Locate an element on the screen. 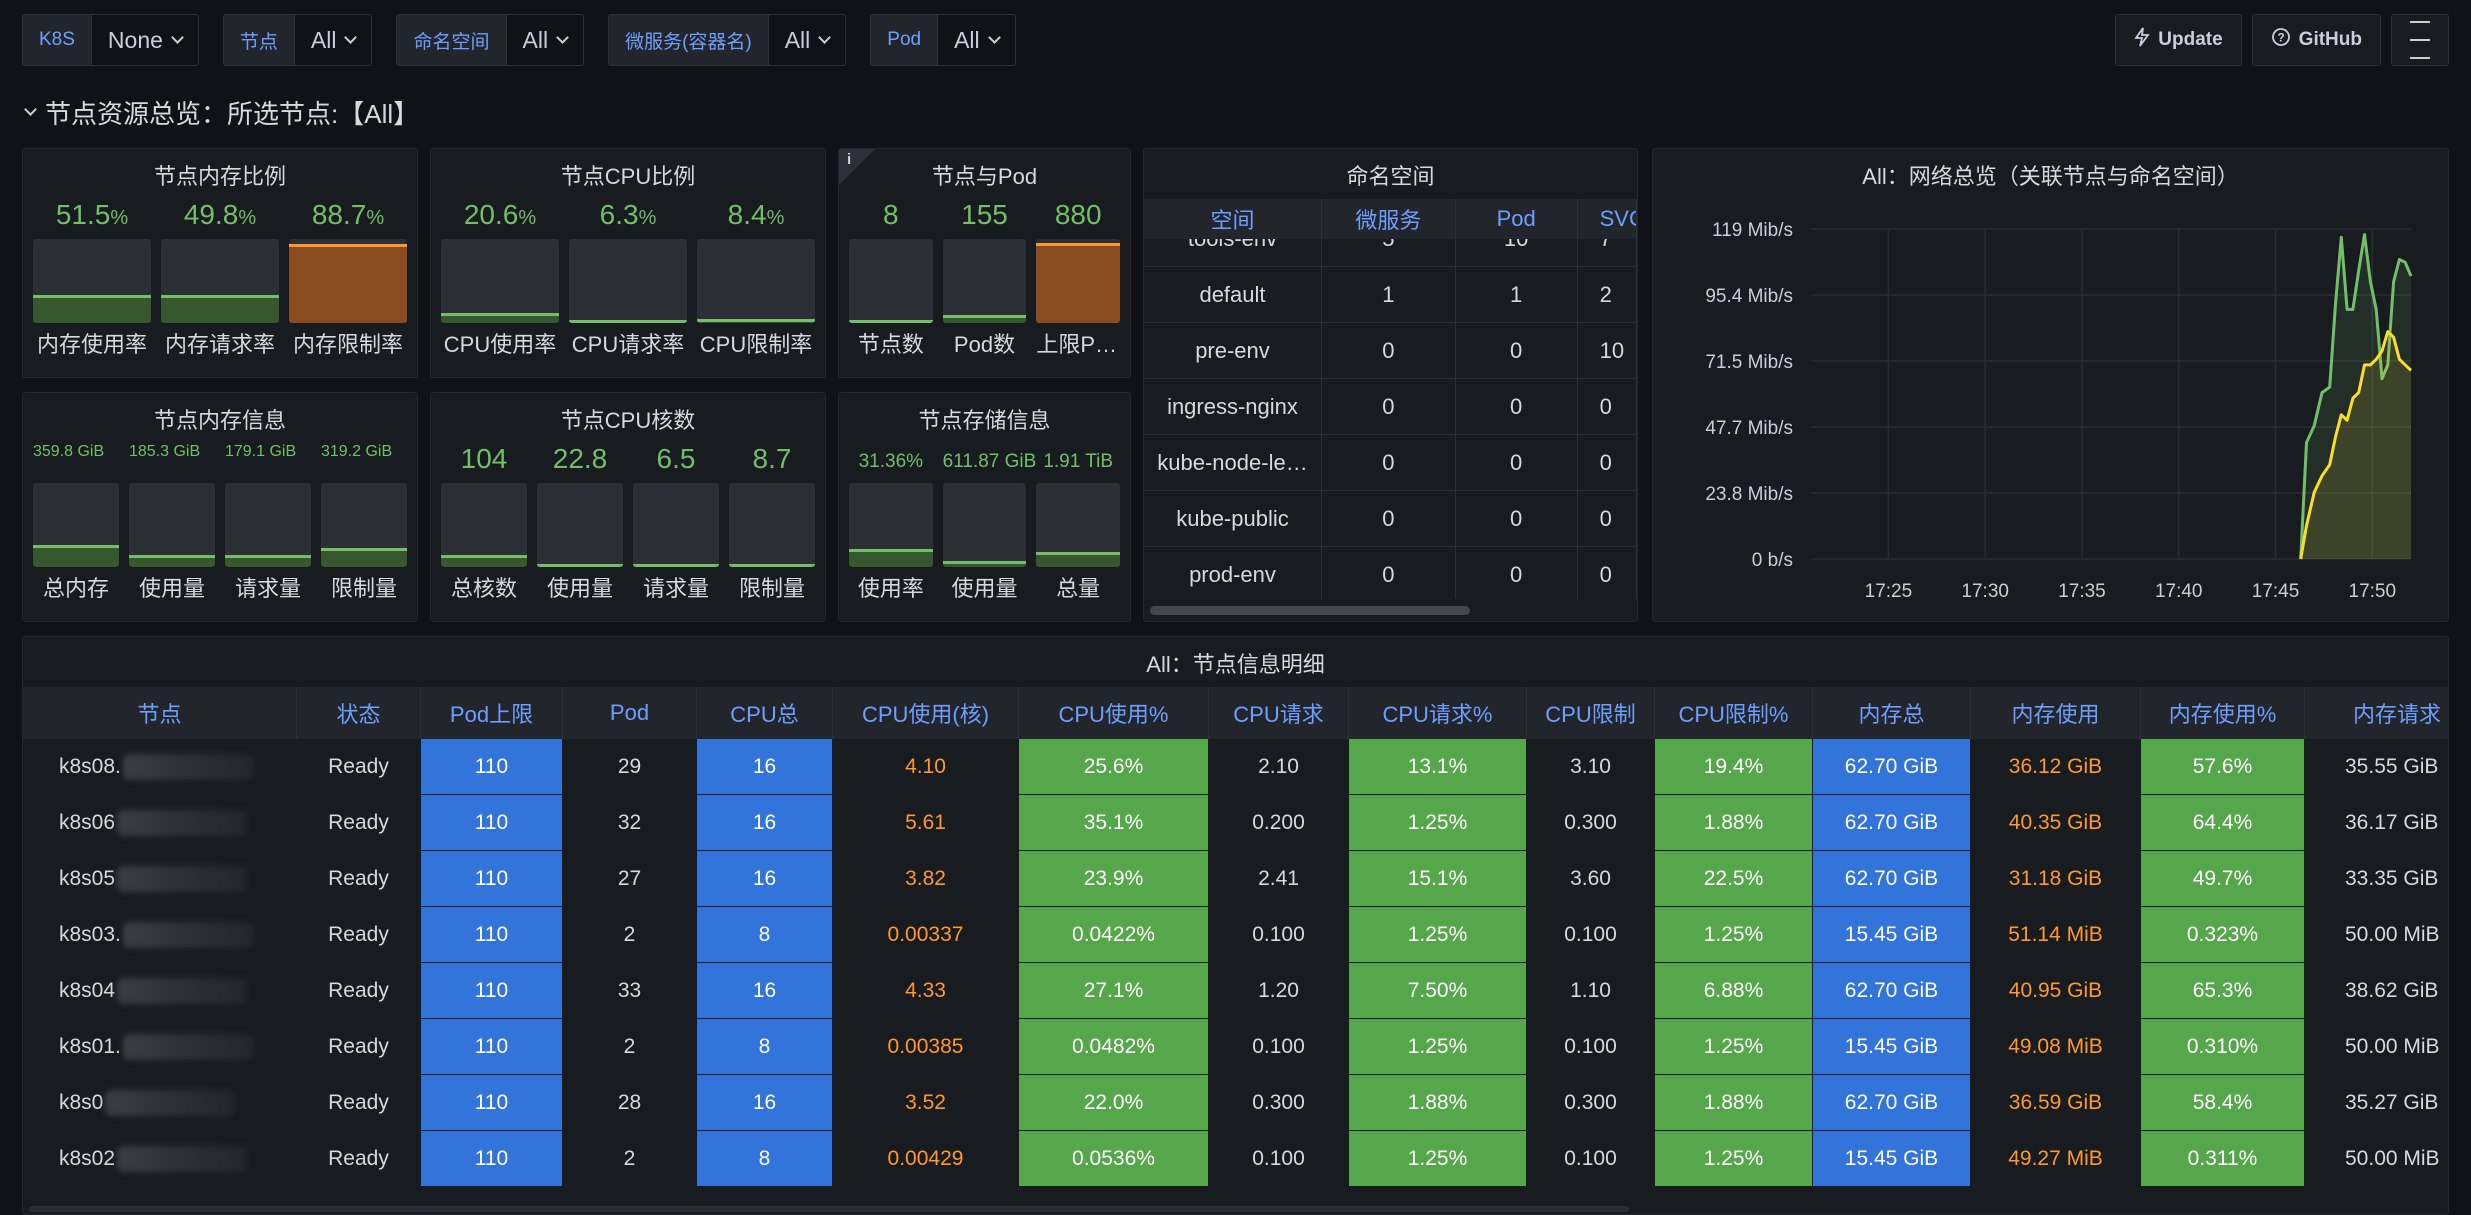 This screenshot has width=2471, height=1215. table-cell: 3.10 is located at coordinates (1591, 767).